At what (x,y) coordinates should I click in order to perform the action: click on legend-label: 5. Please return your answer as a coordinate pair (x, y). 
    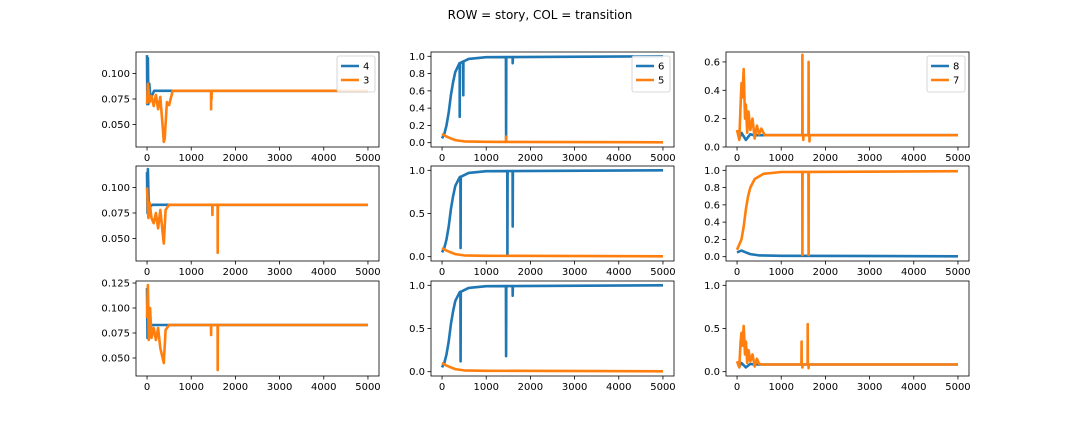
    Looking at the image, I should click on (661, 81).